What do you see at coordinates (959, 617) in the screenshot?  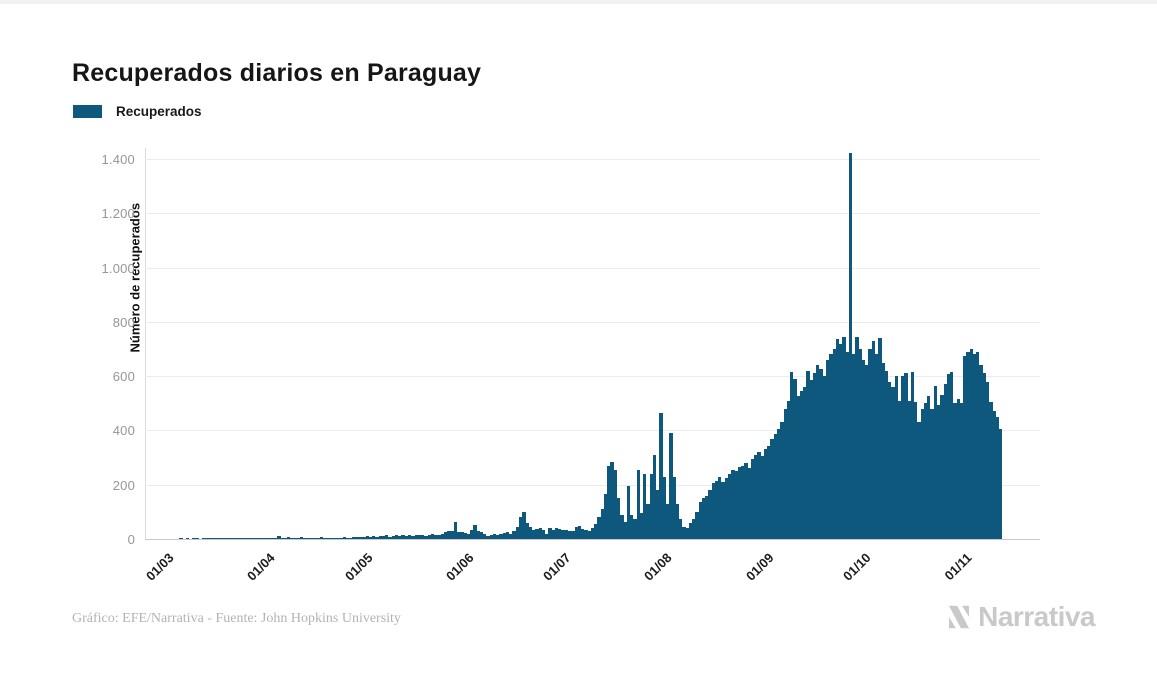 I see `narrativa-n-icon` at bounding box center [959, 617].